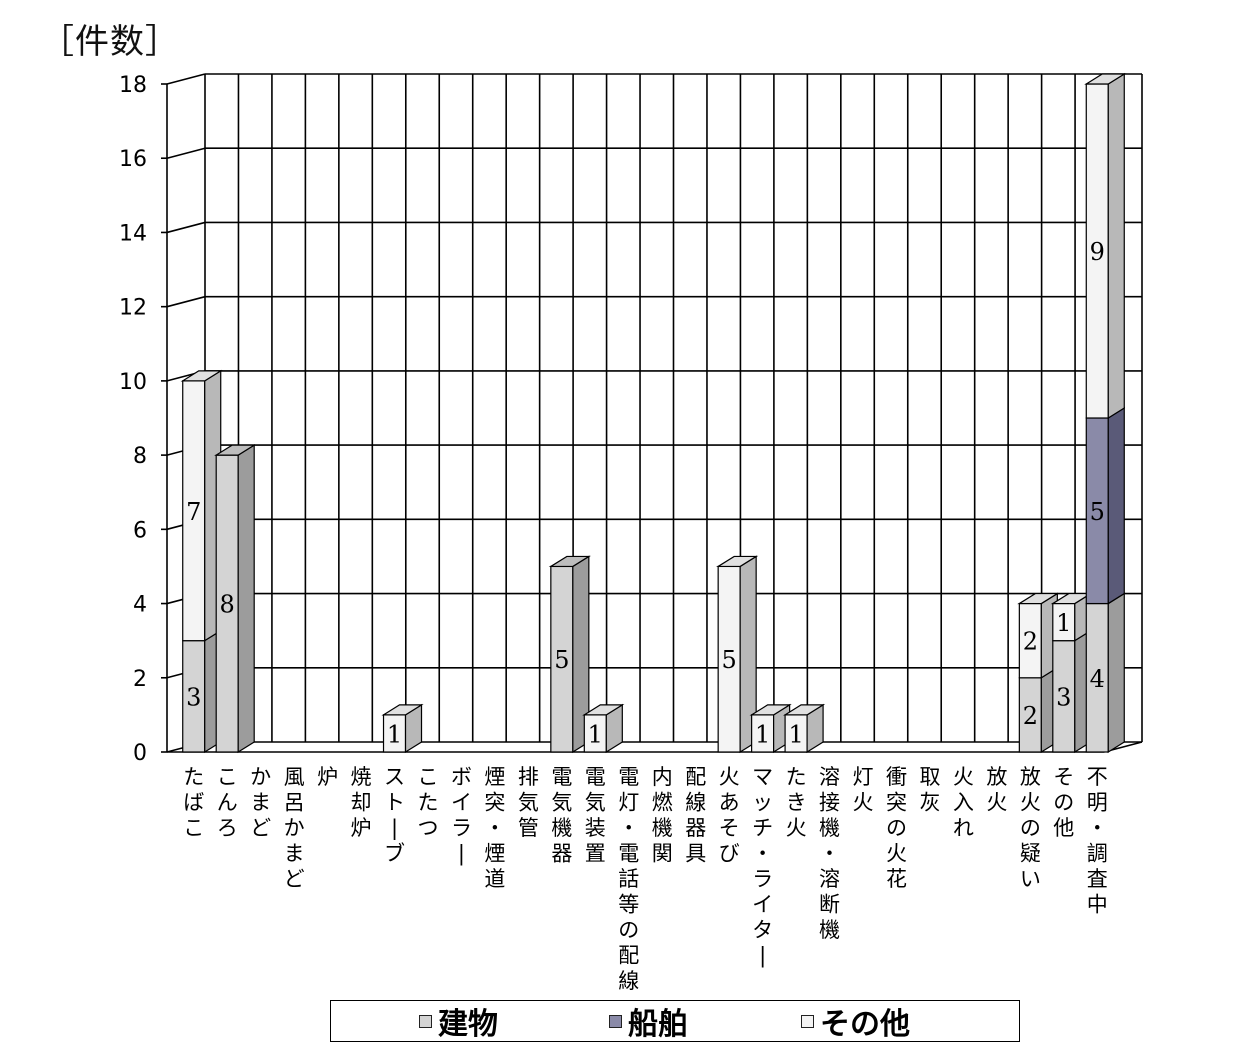  I want to click on bar-12-0-label: 1, so click(595, 734).